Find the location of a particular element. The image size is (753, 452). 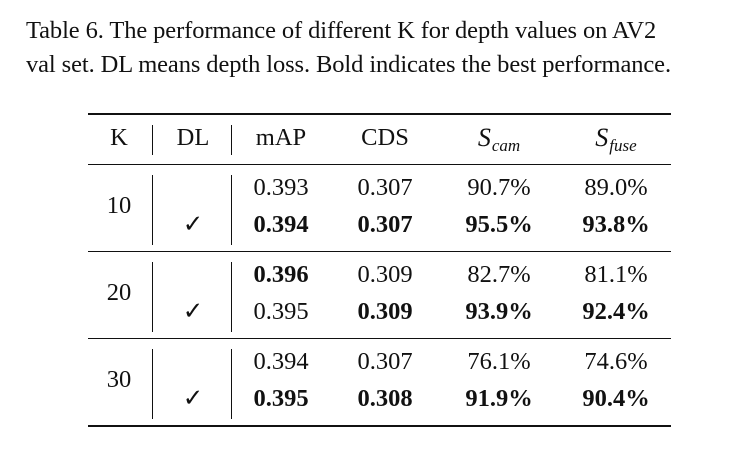

header-s-cam-sub: cam is located at coordinates (506, 145).